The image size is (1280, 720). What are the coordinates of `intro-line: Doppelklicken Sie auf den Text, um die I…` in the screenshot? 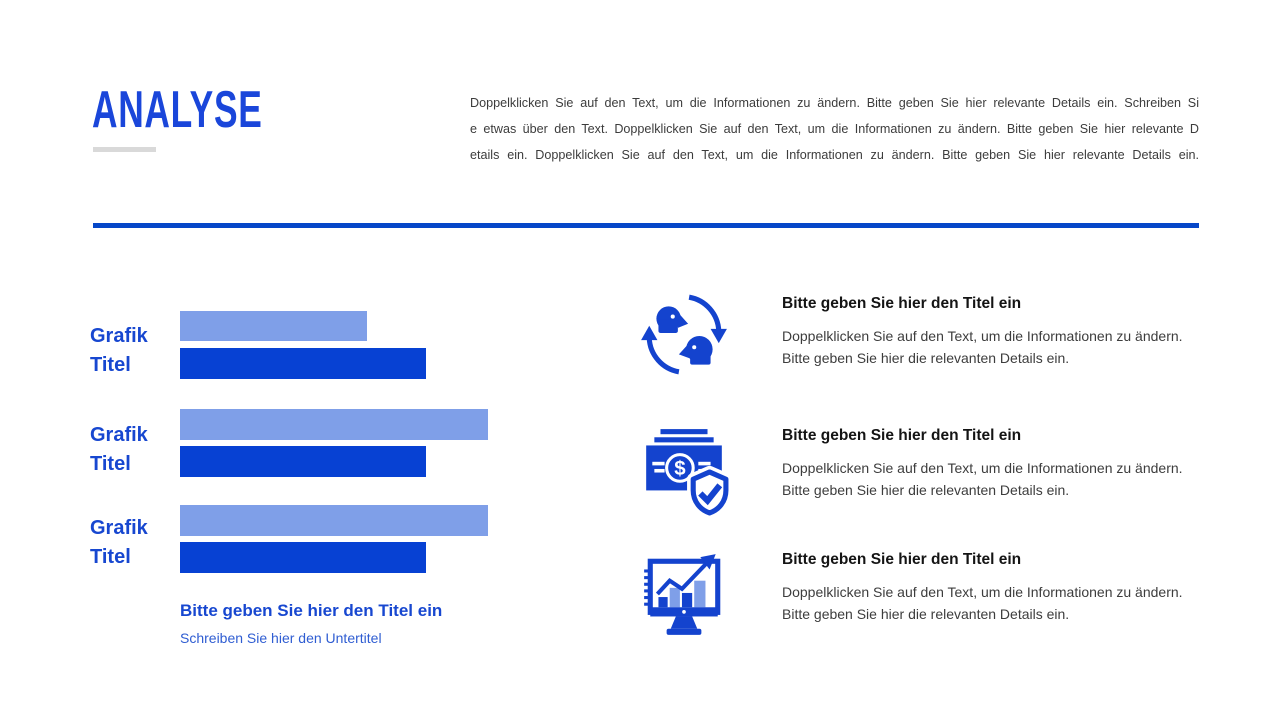 It's located at (834, 103).